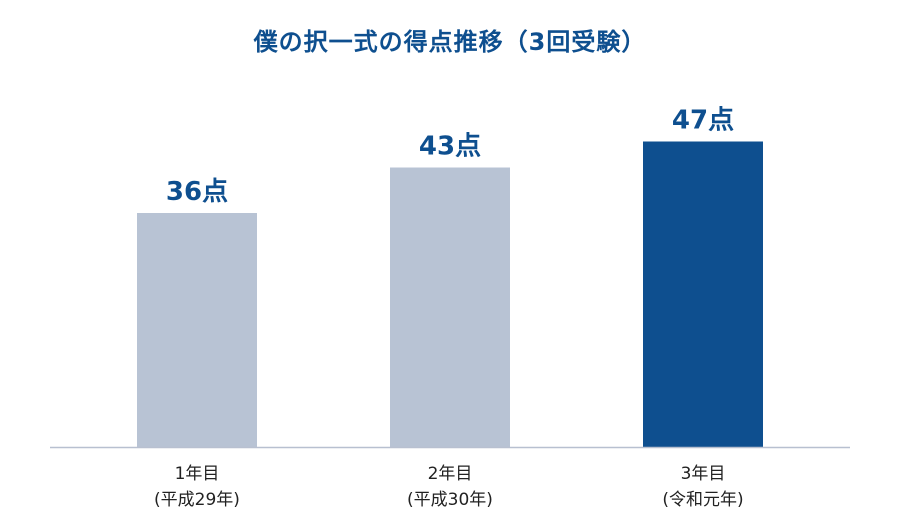  What do you see at coordinates (703, 120) in the screenshot?
I see `data-label-3: 47点` at bounding box center [703, 120].